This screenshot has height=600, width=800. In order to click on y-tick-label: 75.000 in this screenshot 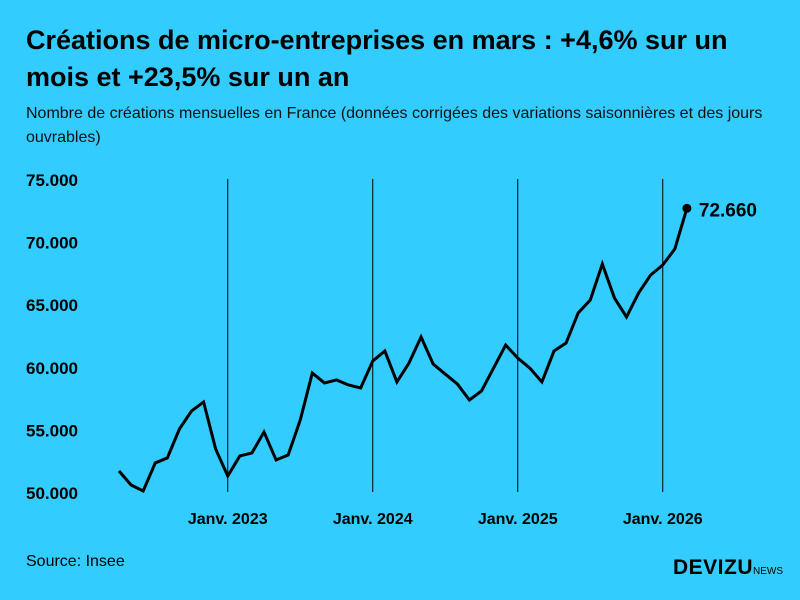, I will do `click(52, 180)`.